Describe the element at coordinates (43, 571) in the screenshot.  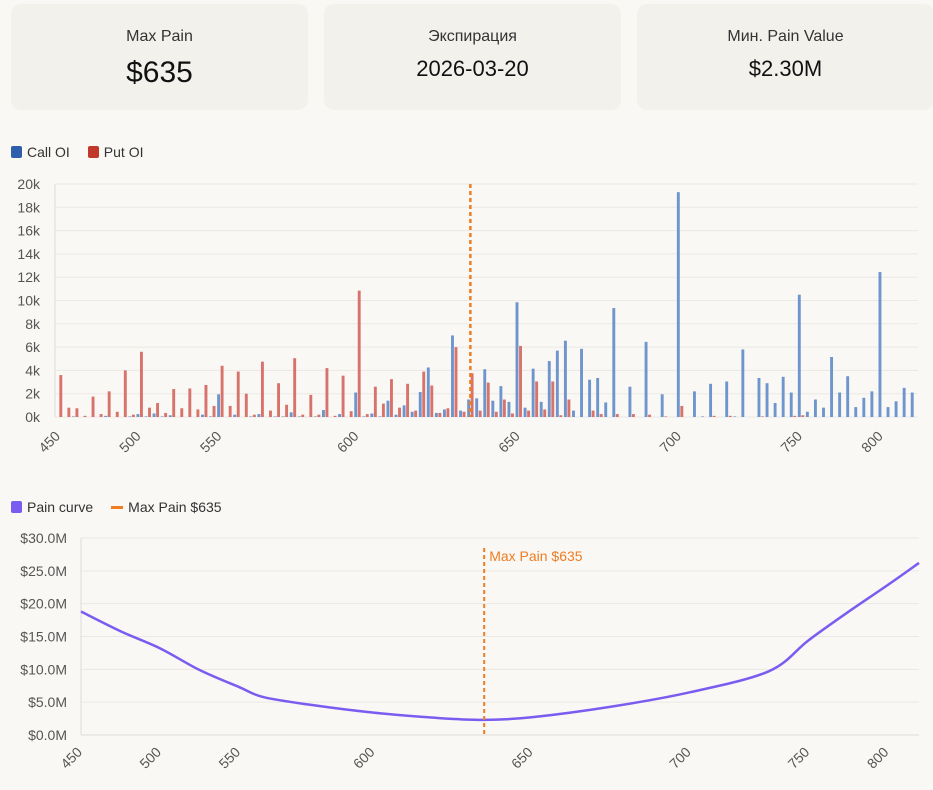
I see `y-tick-label: $25.0M` at that location.